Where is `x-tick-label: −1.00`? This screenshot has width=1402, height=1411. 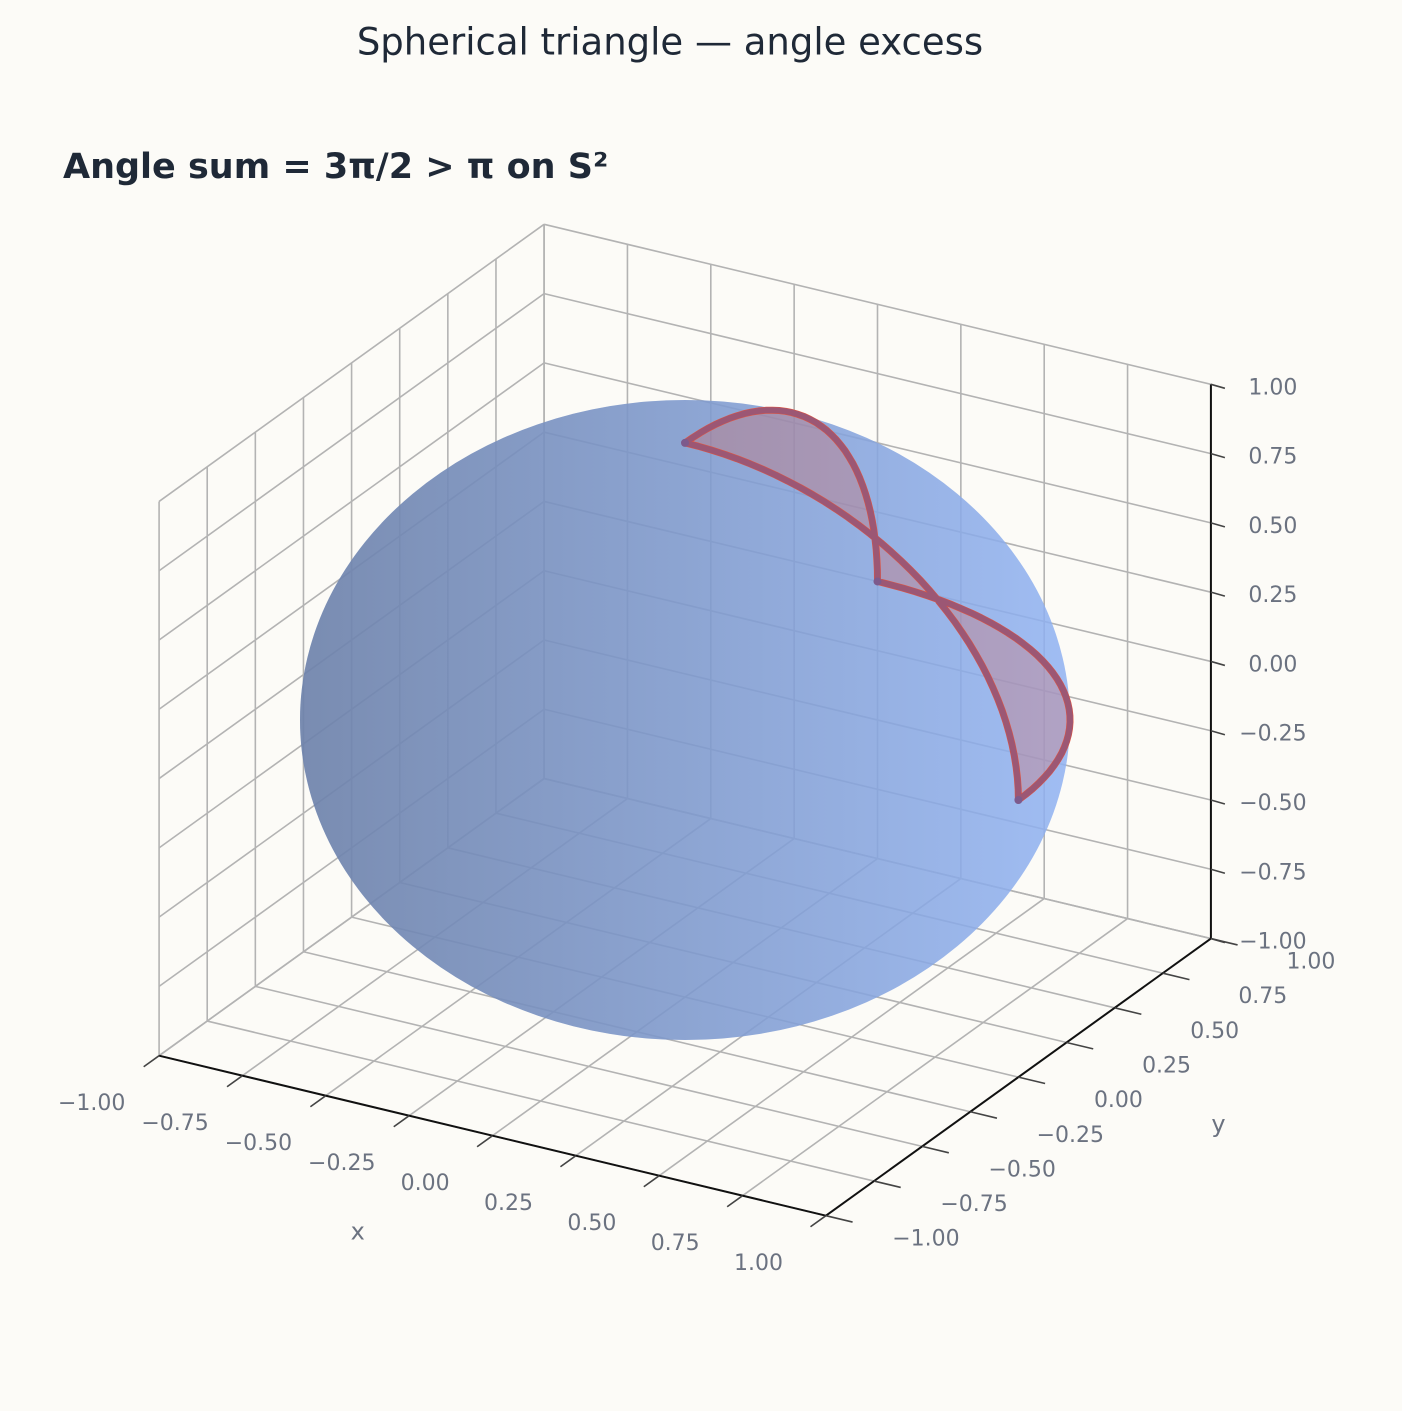
x-tick-label: −1.00 is located at coordinates (91, 1103).